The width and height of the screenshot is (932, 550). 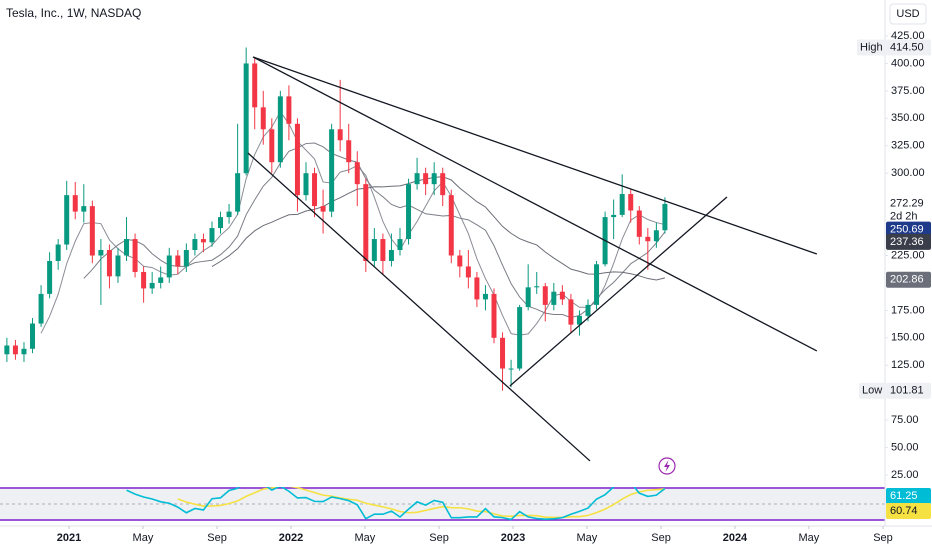 What do you see at coordinates (907, 391) in the screenshot?
I see `low-value: 101.81` at bounding box center [907, 391].